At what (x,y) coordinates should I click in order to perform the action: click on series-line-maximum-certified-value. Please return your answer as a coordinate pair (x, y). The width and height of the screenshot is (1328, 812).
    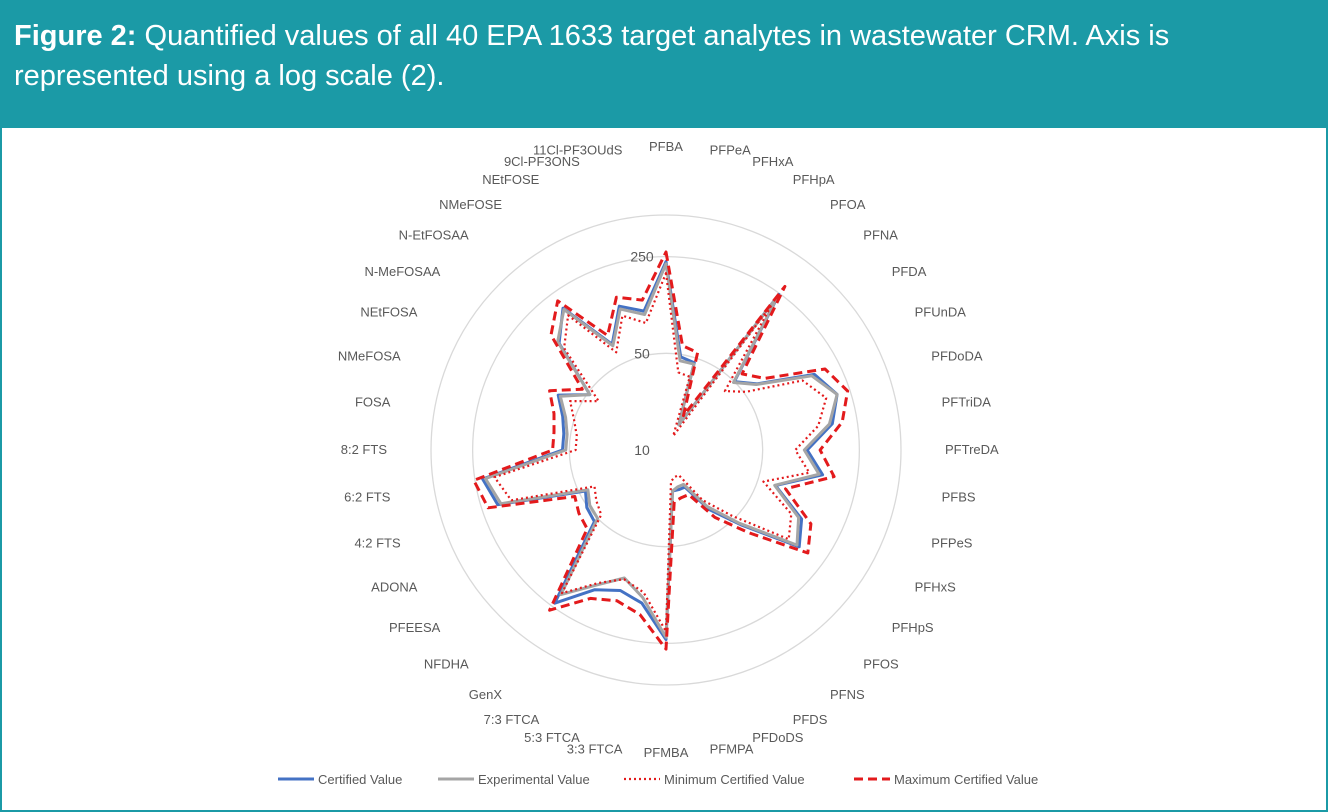
    Looking at the image, I should click on (661, 450).